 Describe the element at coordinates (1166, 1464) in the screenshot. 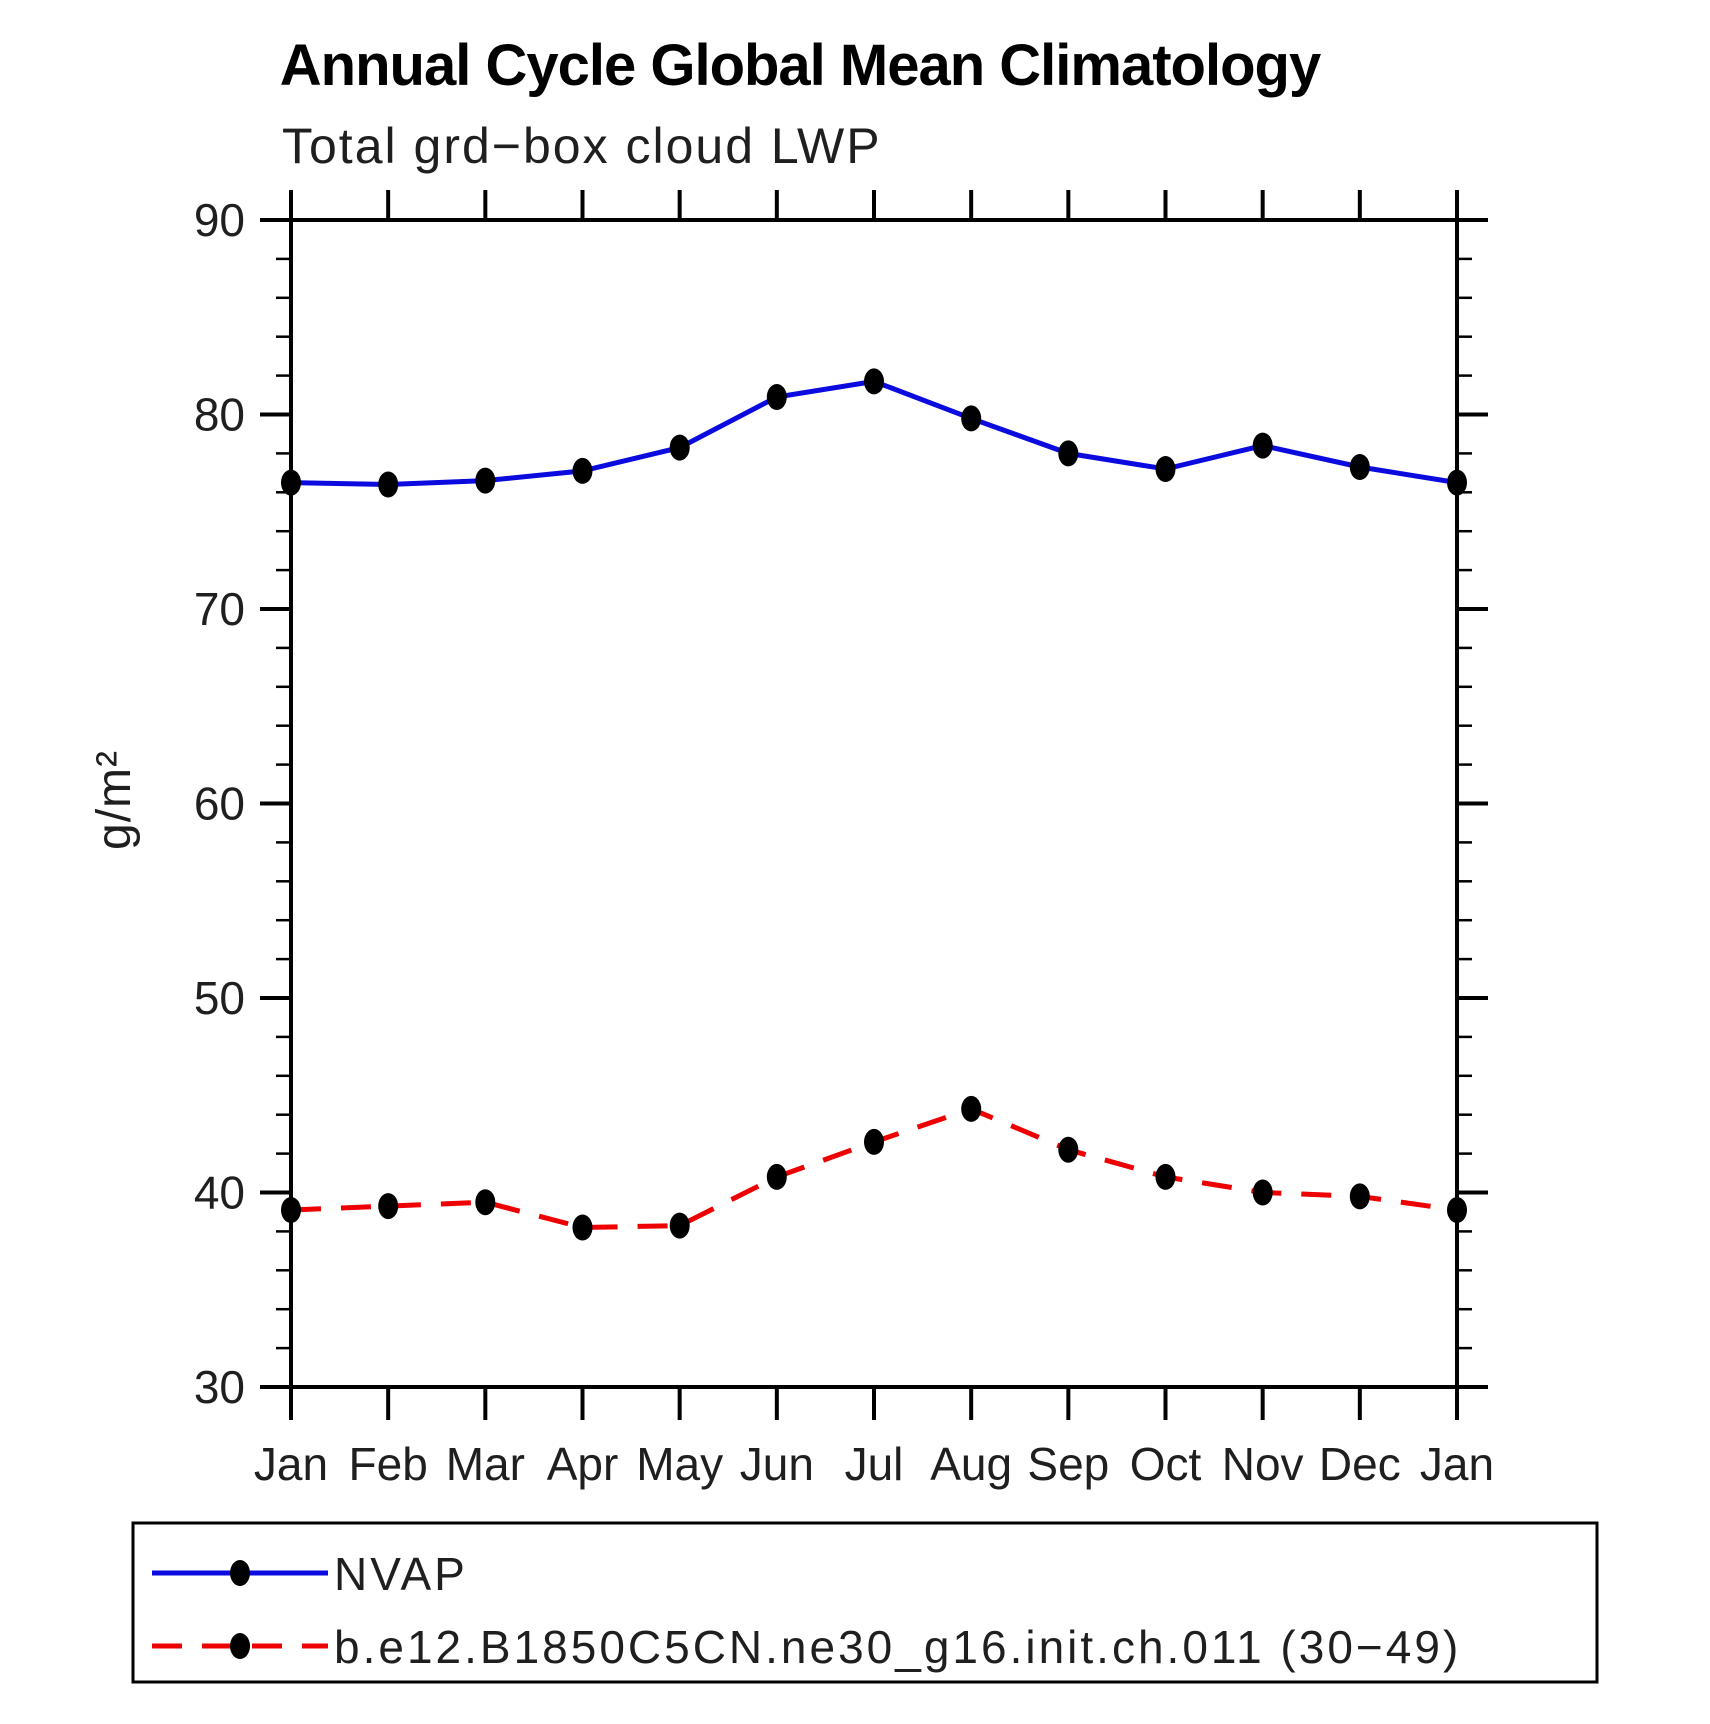

I see `x-tick-label: Oct` at that location.